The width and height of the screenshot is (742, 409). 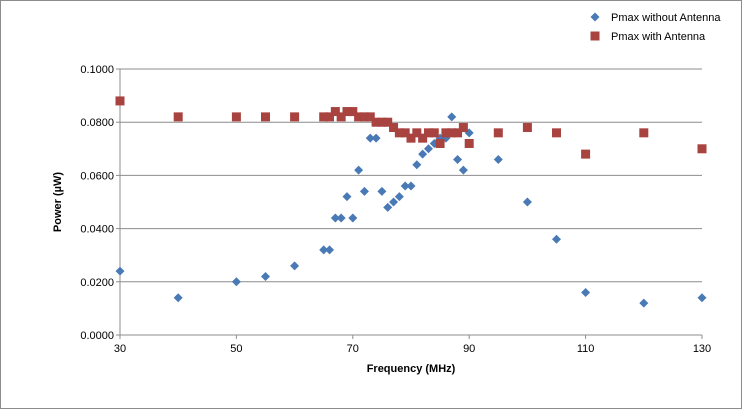 I want to click on y-tick-label: 0.0400, so click(x=97, y=230).